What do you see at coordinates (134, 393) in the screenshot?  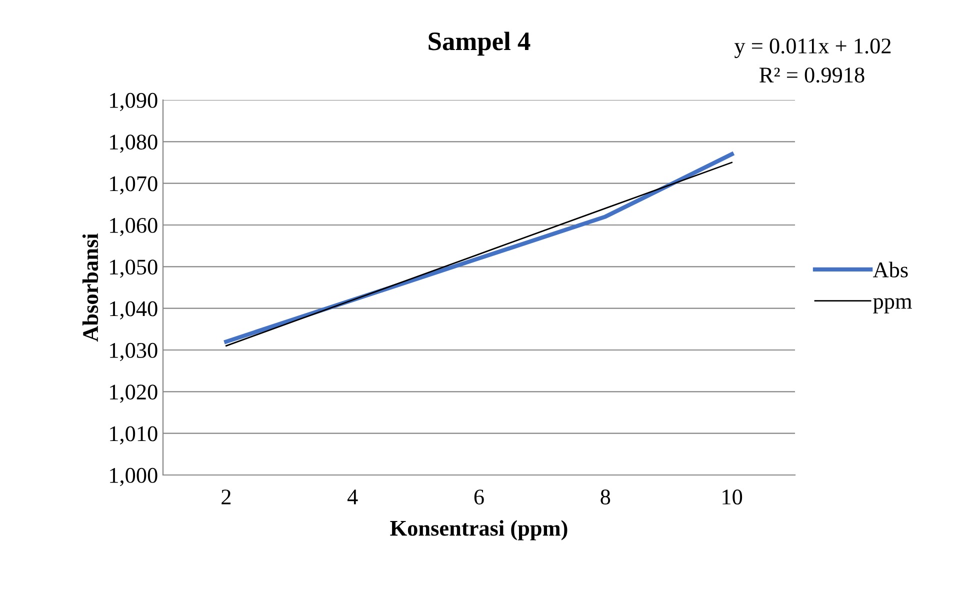 I see `y-tick-label: 1,020` at bounding box center [134, 393].